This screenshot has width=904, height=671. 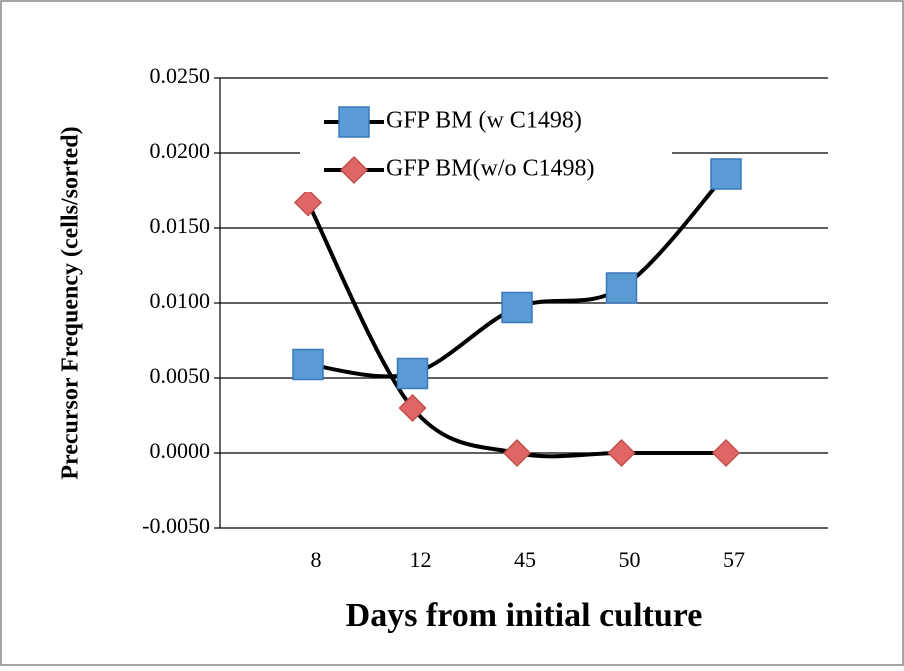 I want to click on x-axis-title: Days from initial culture, so click(x=524, y=615).